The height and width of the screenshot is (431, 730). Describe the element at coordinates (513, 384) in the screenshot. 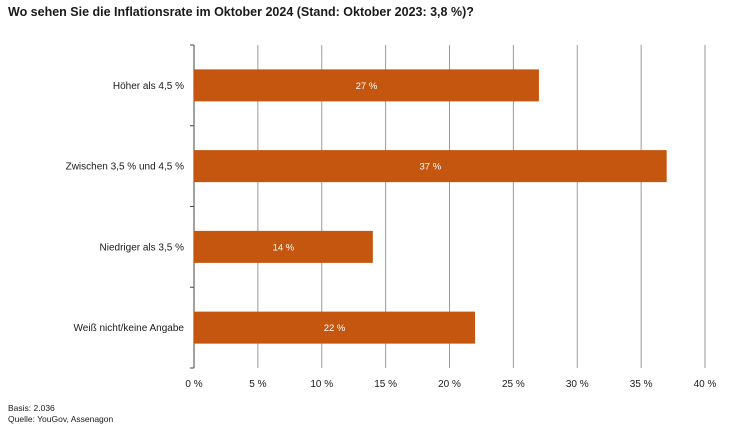

I see `x-tick-label: 25 %` at that location.